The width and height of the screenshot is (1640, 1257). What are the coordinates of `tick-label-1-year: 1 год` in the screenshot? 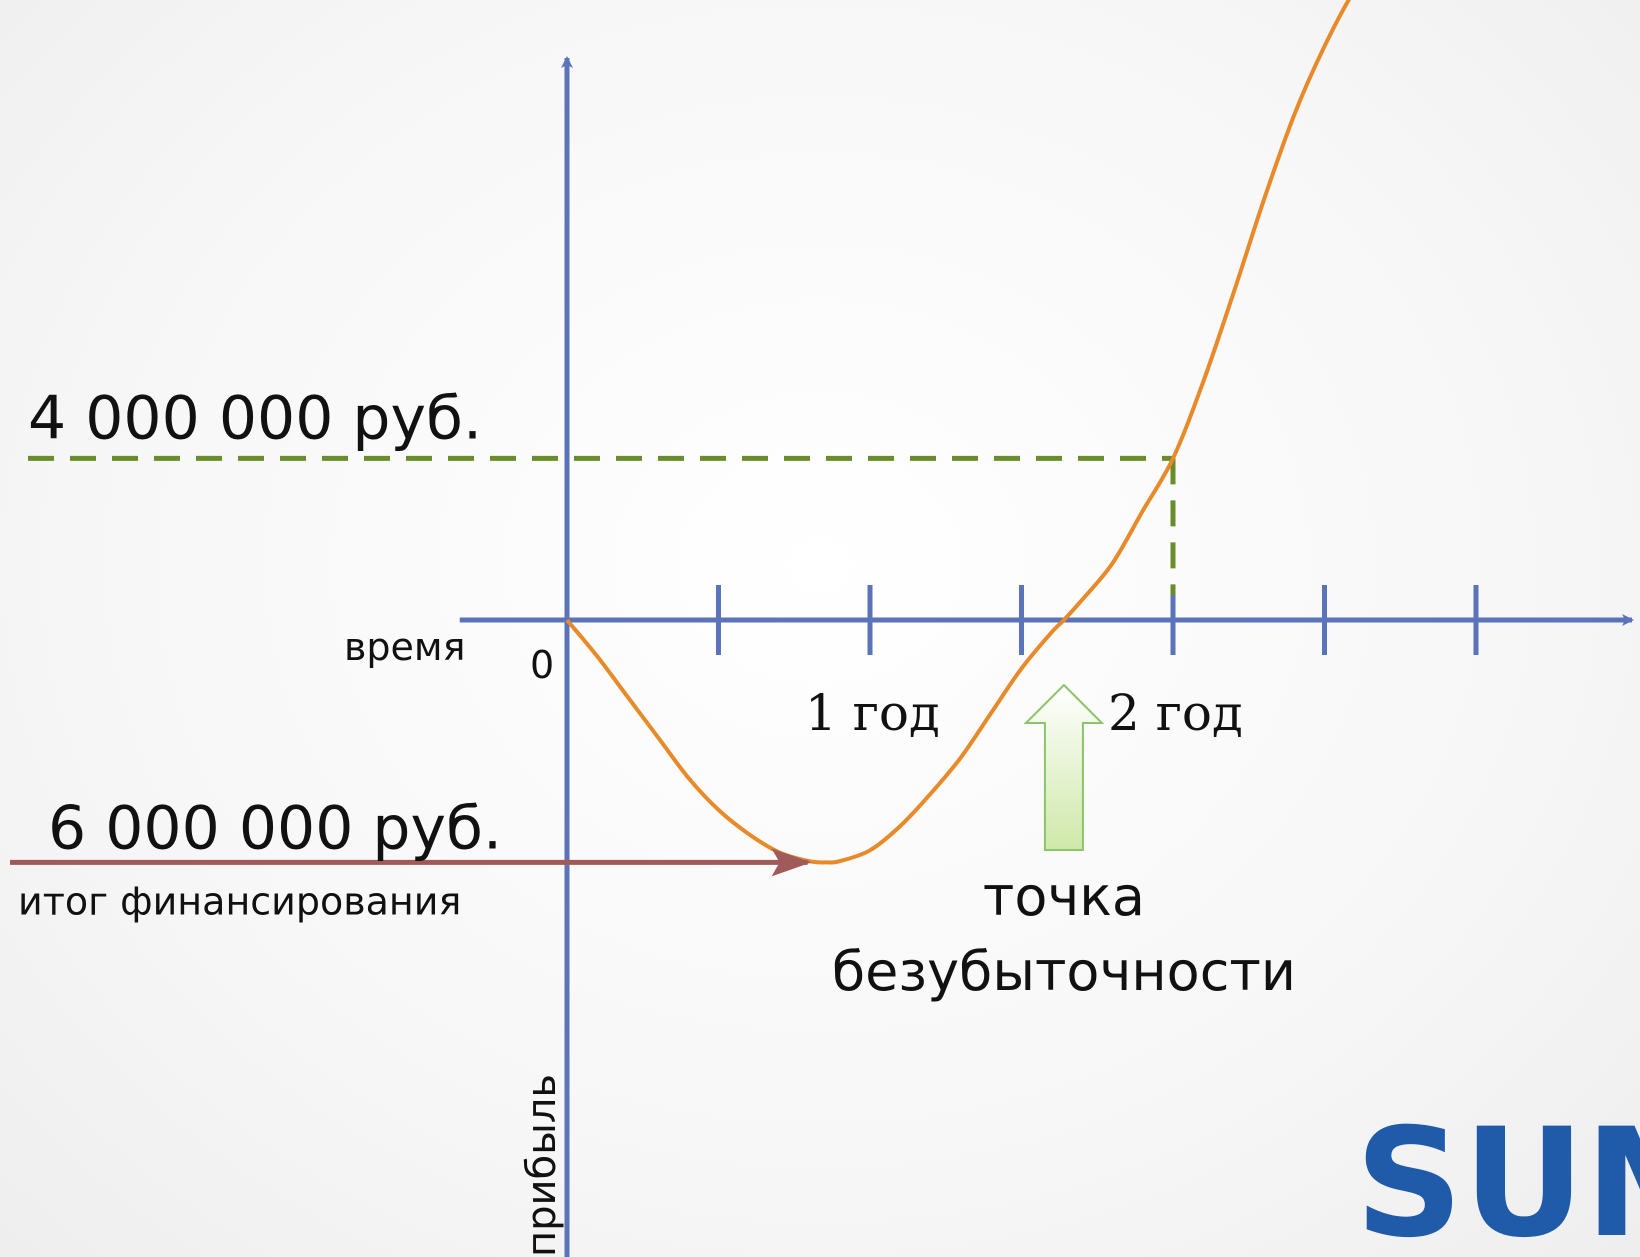 It's located at (872, 713).